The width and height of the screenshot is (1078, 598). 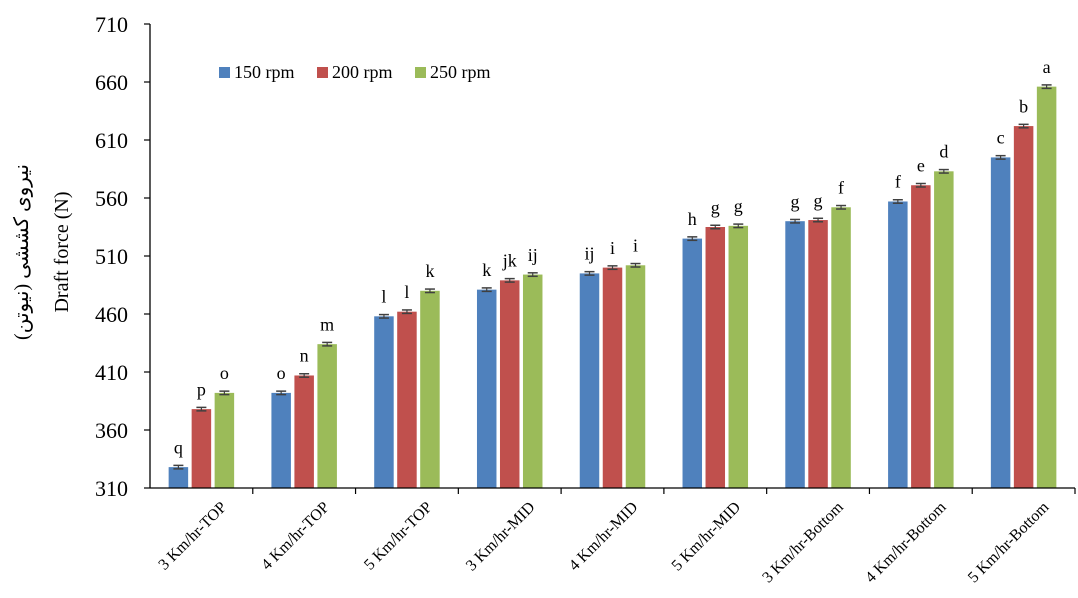 What do you see at coordinates (295, 536) in the screenshot?
I see `x-tick-label: 4 Km/hr-TOP` at bounding box center [295, 536].